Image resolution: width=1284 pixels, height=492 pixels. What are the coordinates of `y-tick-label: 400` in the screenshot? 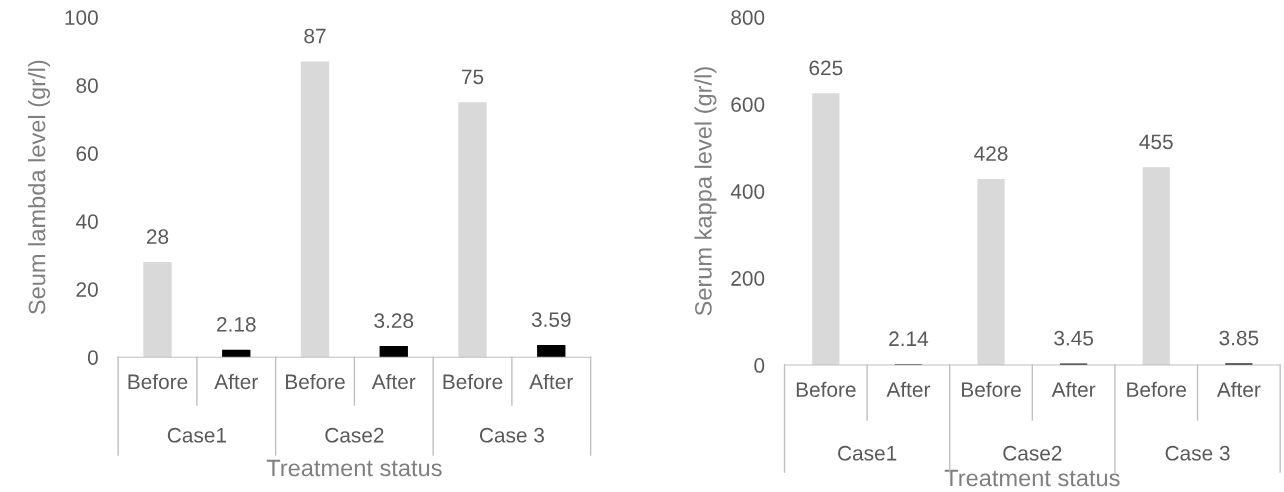 It's located at (747, 191).